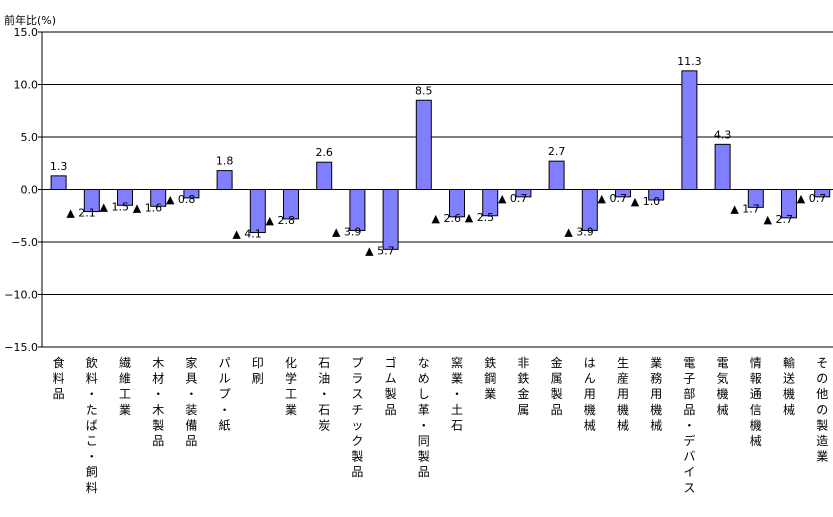 Image resolution: width=833 pixels, height=517 pixels. What do you see at coordinates (424, 90) in the screenshot?
I see `data-label: 8.5` at bounding box center [424, 90].